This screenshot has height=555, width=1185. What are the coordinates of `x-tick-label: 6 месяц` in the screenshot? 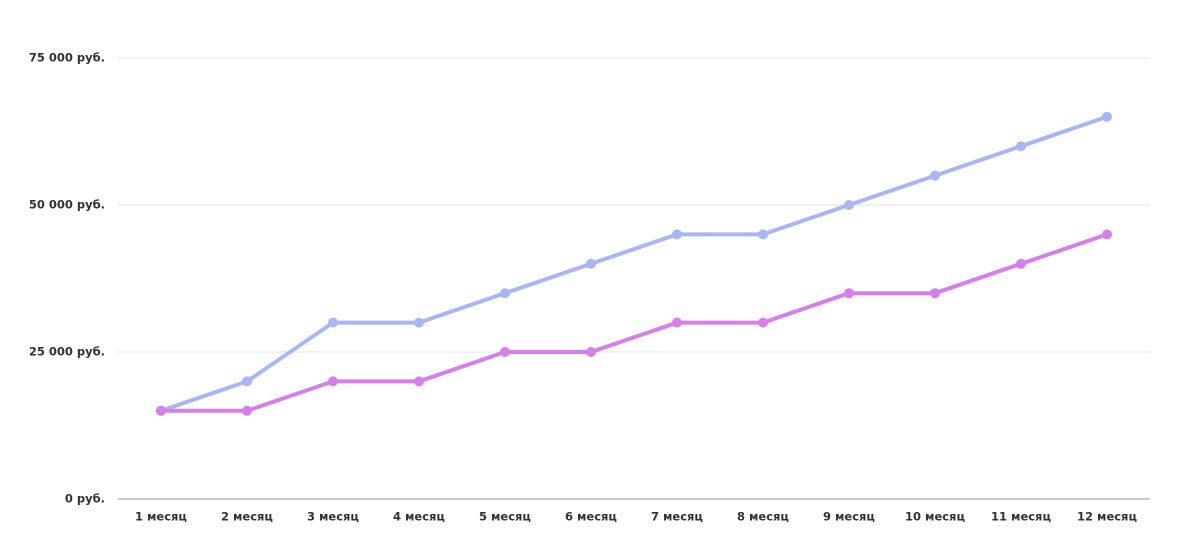 It's located at (591, 517).